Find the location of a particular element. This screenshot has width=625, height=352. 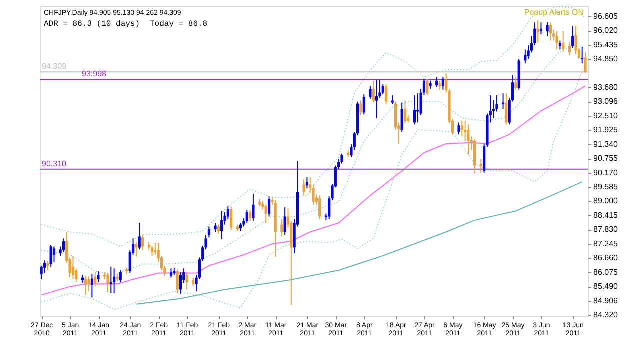

y-tick-label: 93.680 is located at coordinates (606, 87).